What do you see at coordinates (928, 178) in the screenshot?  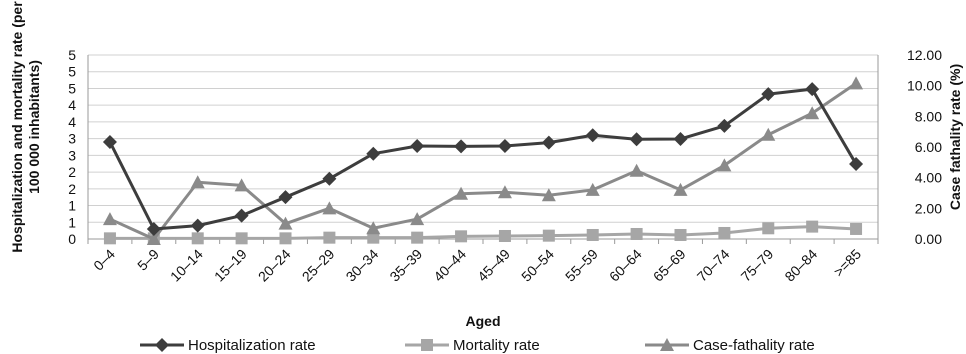 I see `right-tick-label: 4.00` at bounding box center [928, 178].